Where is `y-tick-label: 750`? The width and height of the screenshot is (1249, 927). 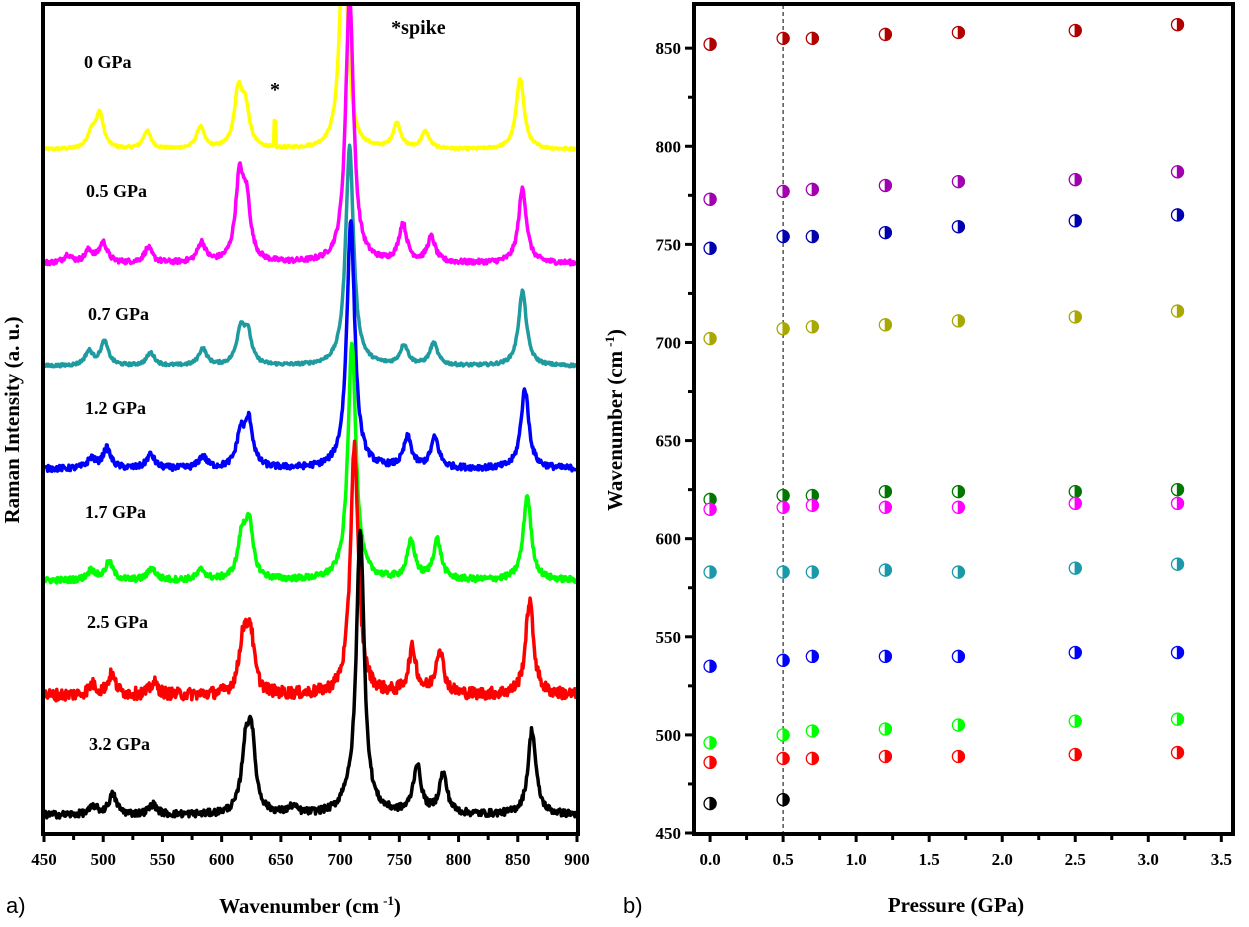
y-tick-label: 750 is located at coordinates (669, 244).